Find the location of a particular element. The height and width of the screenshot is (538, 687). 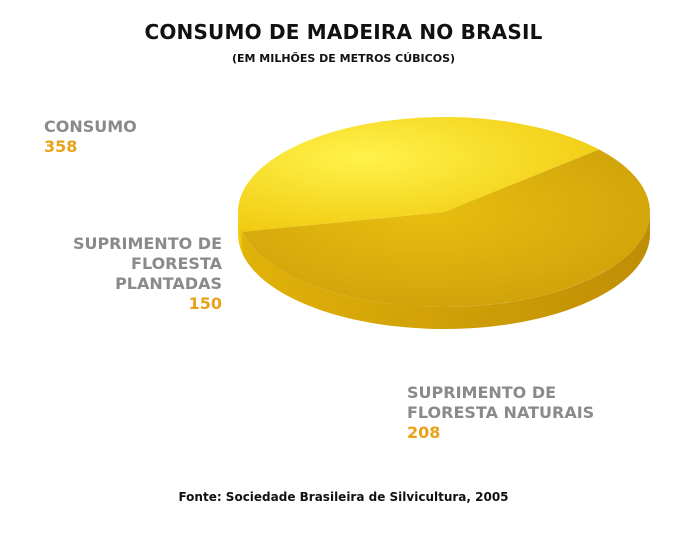

label-naturais-line1: SUPRIMENTO DE is located at coordinates (482, 392).